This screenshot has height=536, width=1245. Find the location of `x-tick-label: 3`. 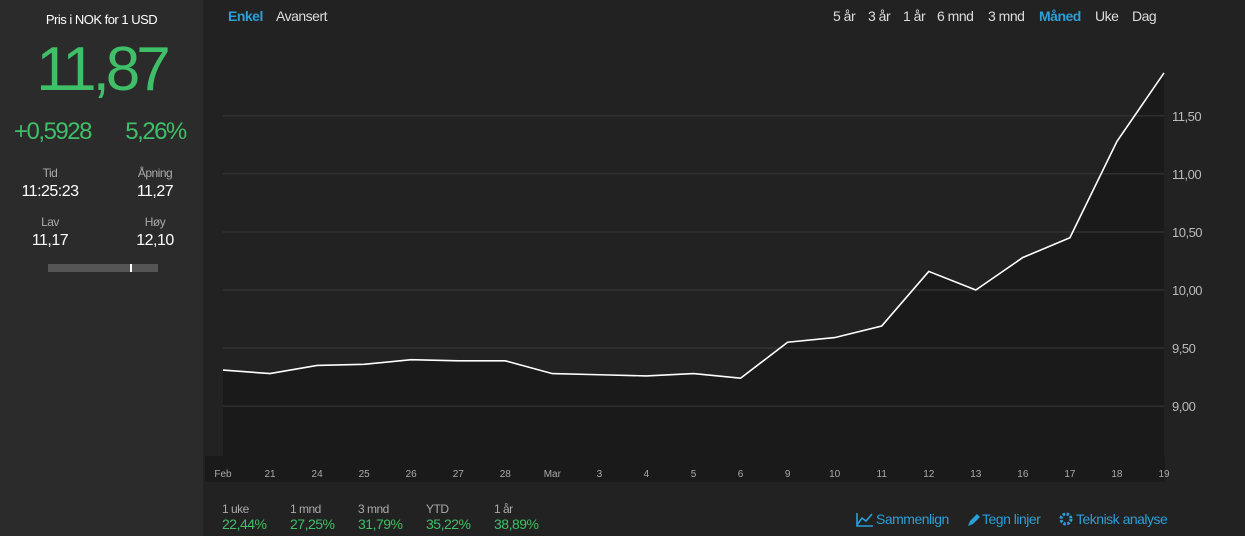

x-tick-label: 3 is located at coordinates (600, 474).